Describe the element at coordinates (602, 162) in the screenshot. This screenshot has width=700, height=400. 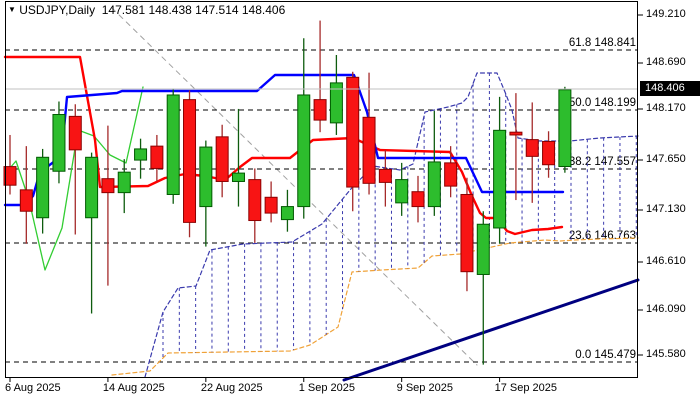
I see `fib-level-label: 38.2 147.557` at that location.